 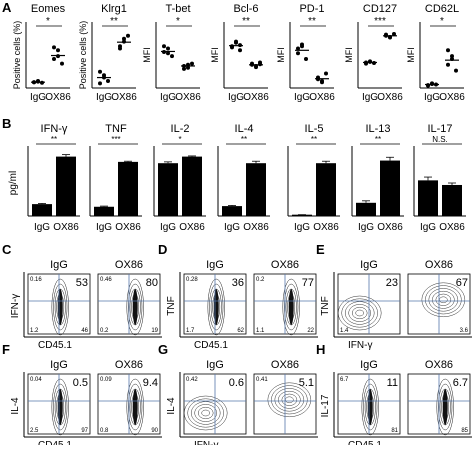 What do you see at coordinates (360, 345) in the screenshot?
I see `x-axis-label: IFN-γ` at bounding box center [360, 345].